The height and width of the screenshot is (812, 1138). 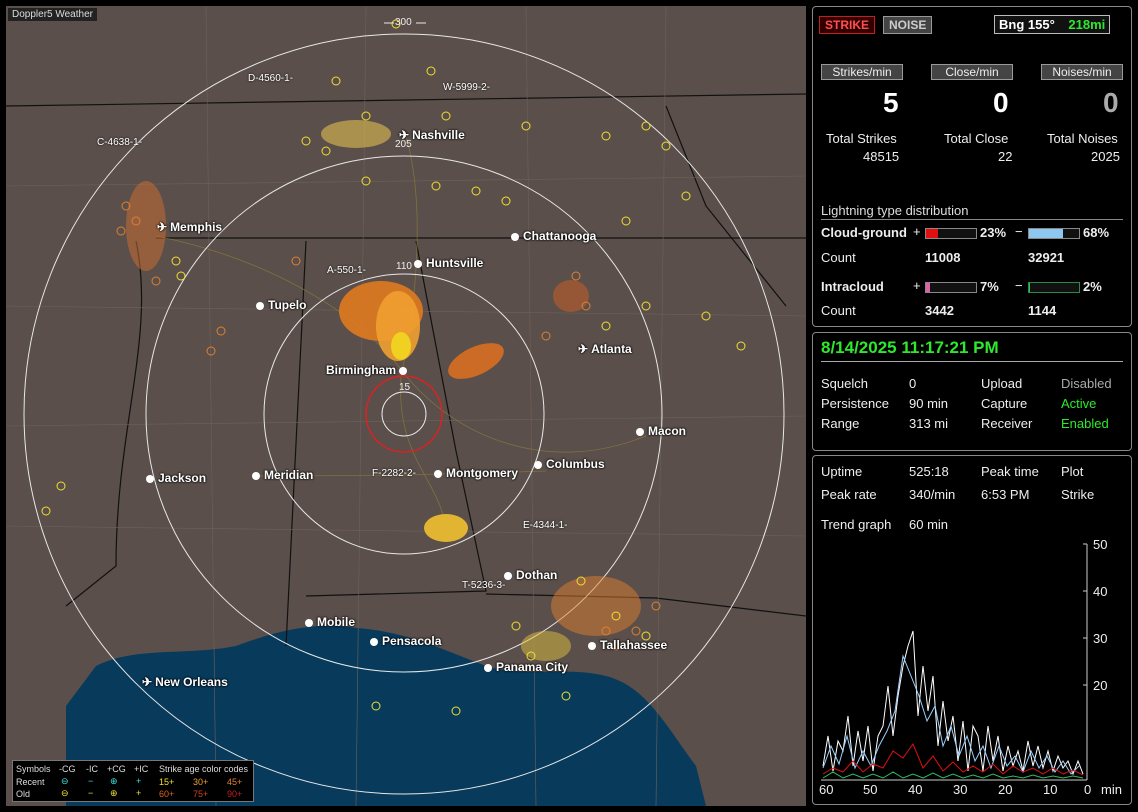 I want to click on city-memphis: ✈ Memphis, so click(x=190, y=227).